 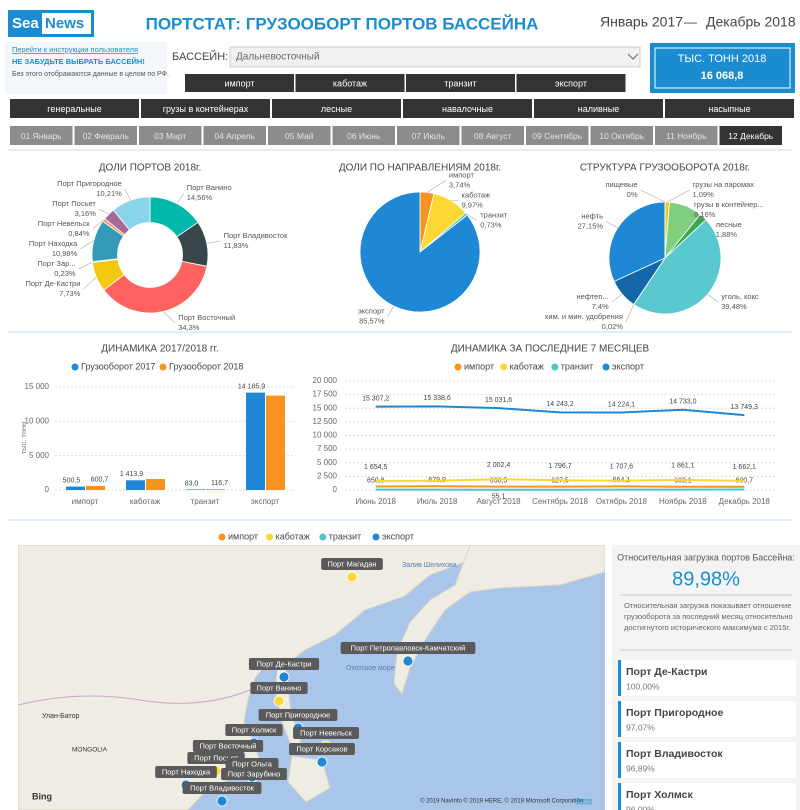 I want to click on port-label: Порт Корсаков, so click(x=321, y=748).